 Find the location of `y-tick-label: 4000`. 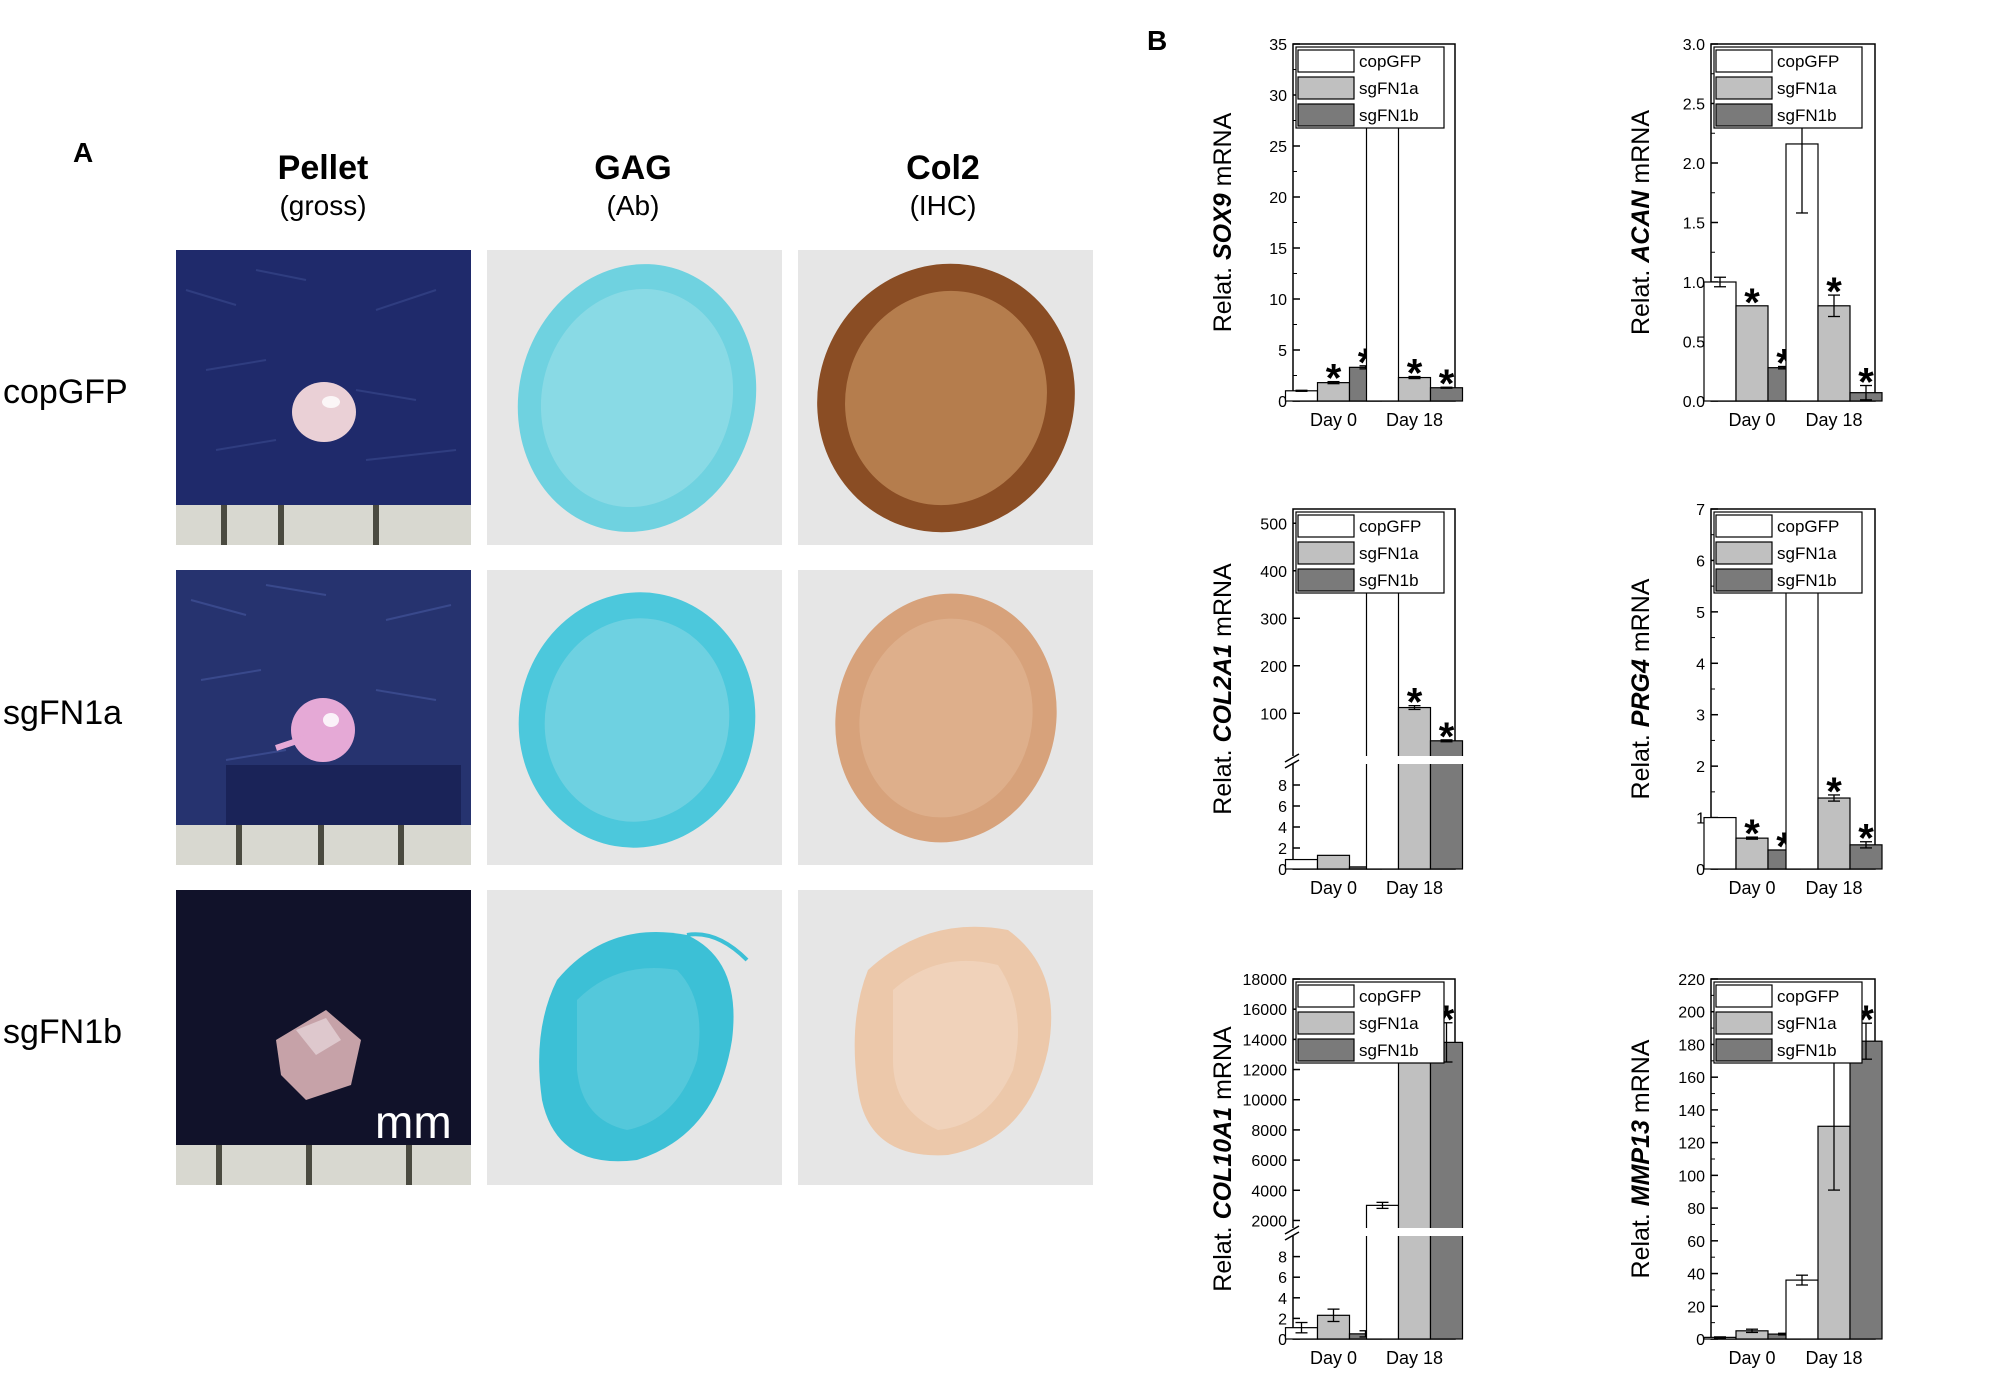

y-tick-label: 4000 is located at coordinates (1269, 1191).